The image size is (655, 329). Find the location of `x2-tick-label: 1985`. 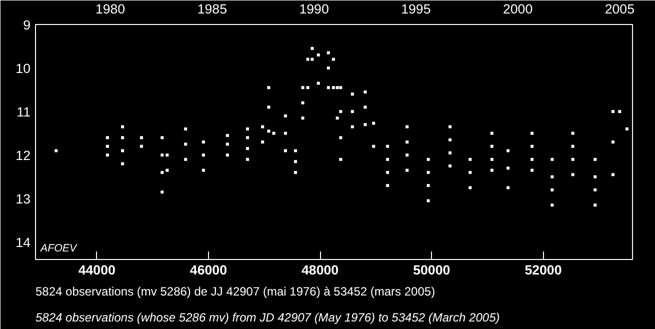

x2-tick-label: 1985 is located at coordinates (212, 9).